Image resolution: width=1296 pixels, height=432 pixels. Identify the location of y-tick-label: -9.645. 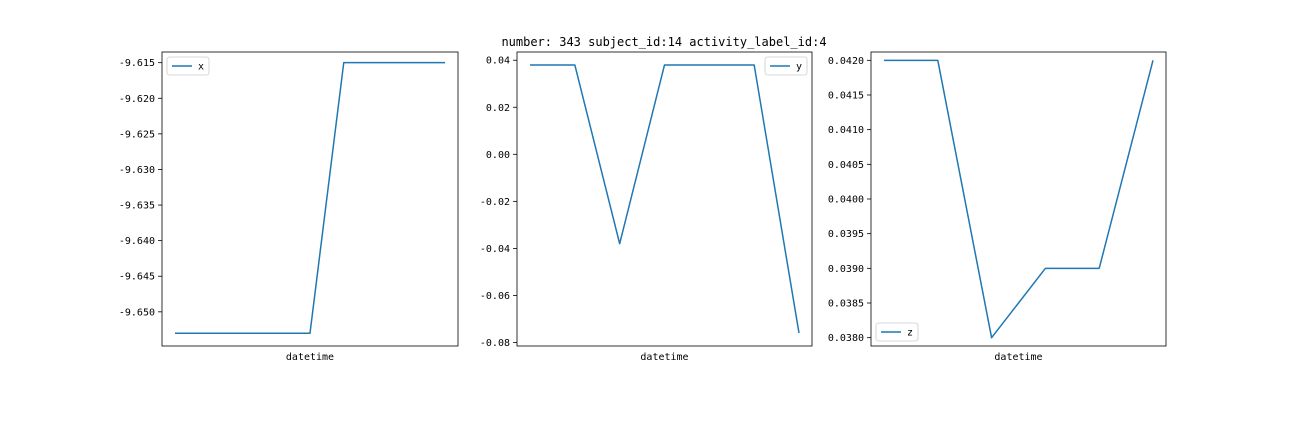
(137, 277).